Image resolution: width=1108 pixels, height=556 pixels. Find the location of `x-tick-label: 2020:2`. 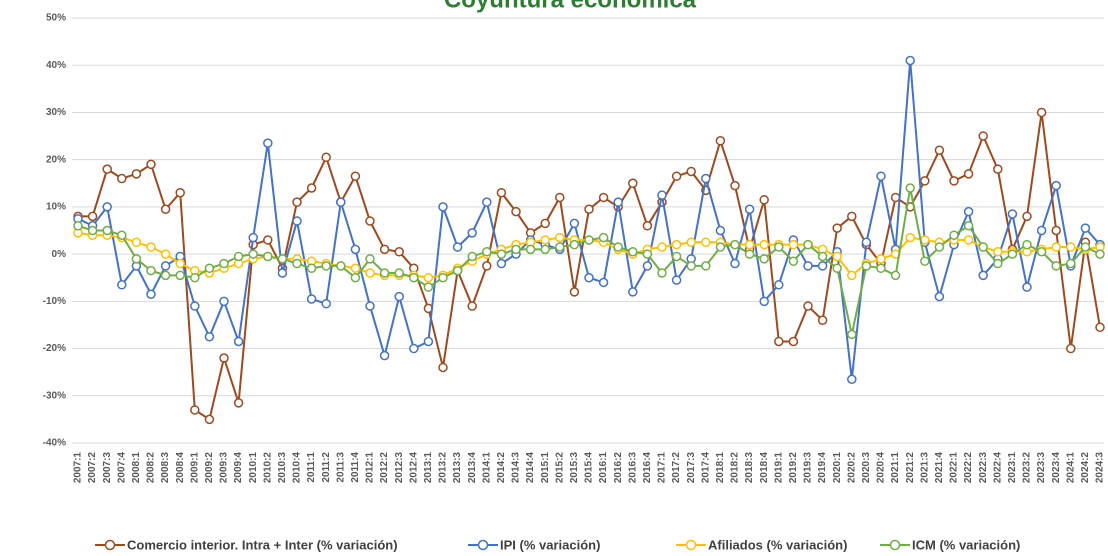

x-tick-label: 2020:2 is located at coordinates (851, 468).